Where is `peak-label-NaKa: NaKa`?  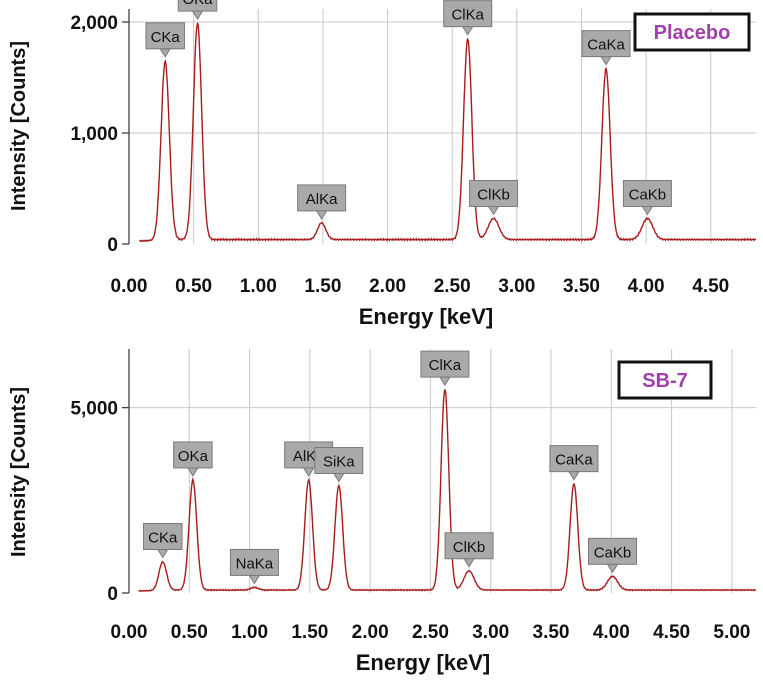 peak-label-NaKa: NaKa is located at coordinates (254, 566).